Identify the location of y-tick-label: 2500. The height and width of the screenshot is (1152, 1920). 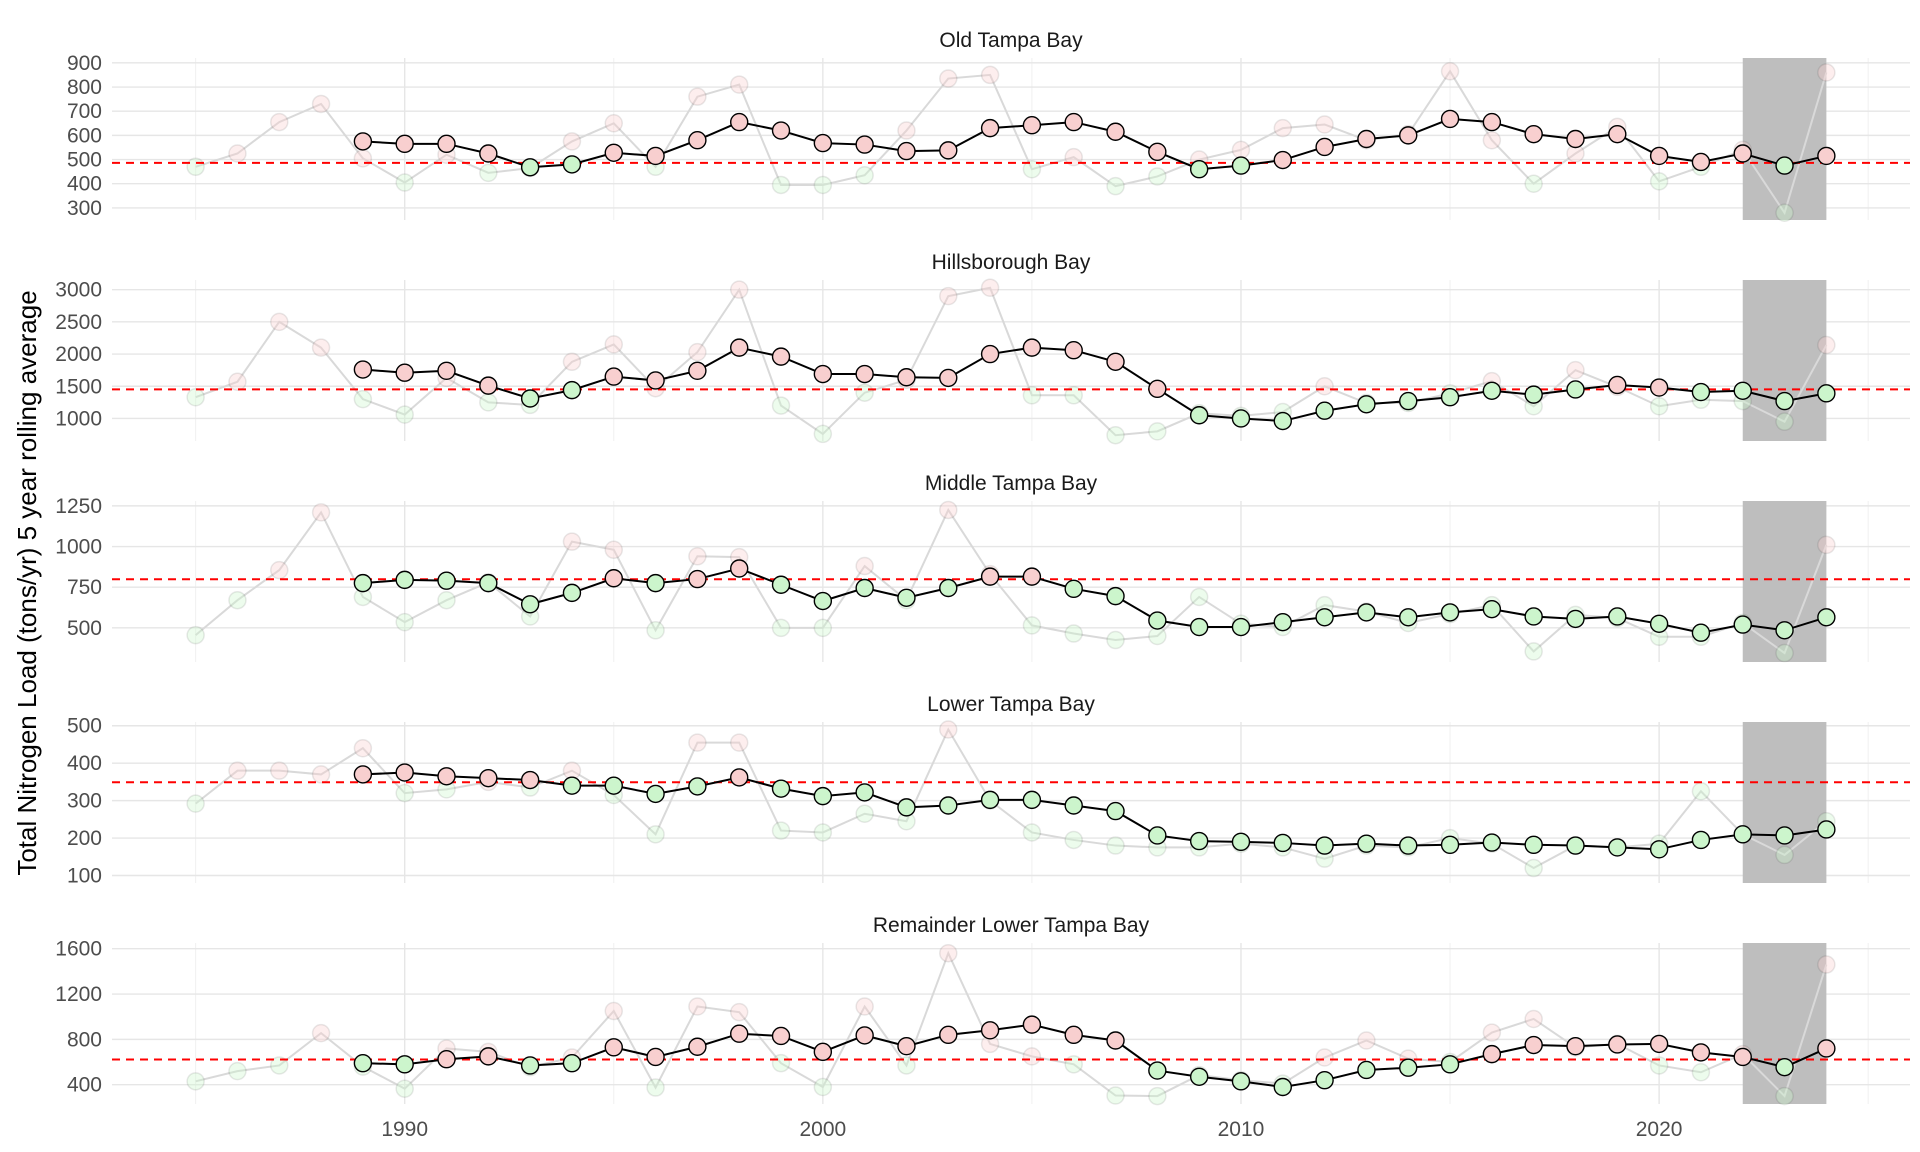
(78, 322).